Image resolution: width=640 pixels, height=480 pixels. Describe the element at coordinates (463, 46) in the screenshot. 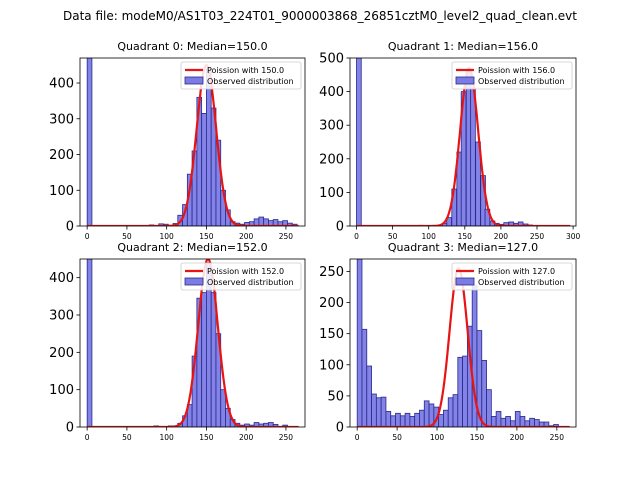

I see `panel-title: Quadrant 1: Median=156.0` at that location.